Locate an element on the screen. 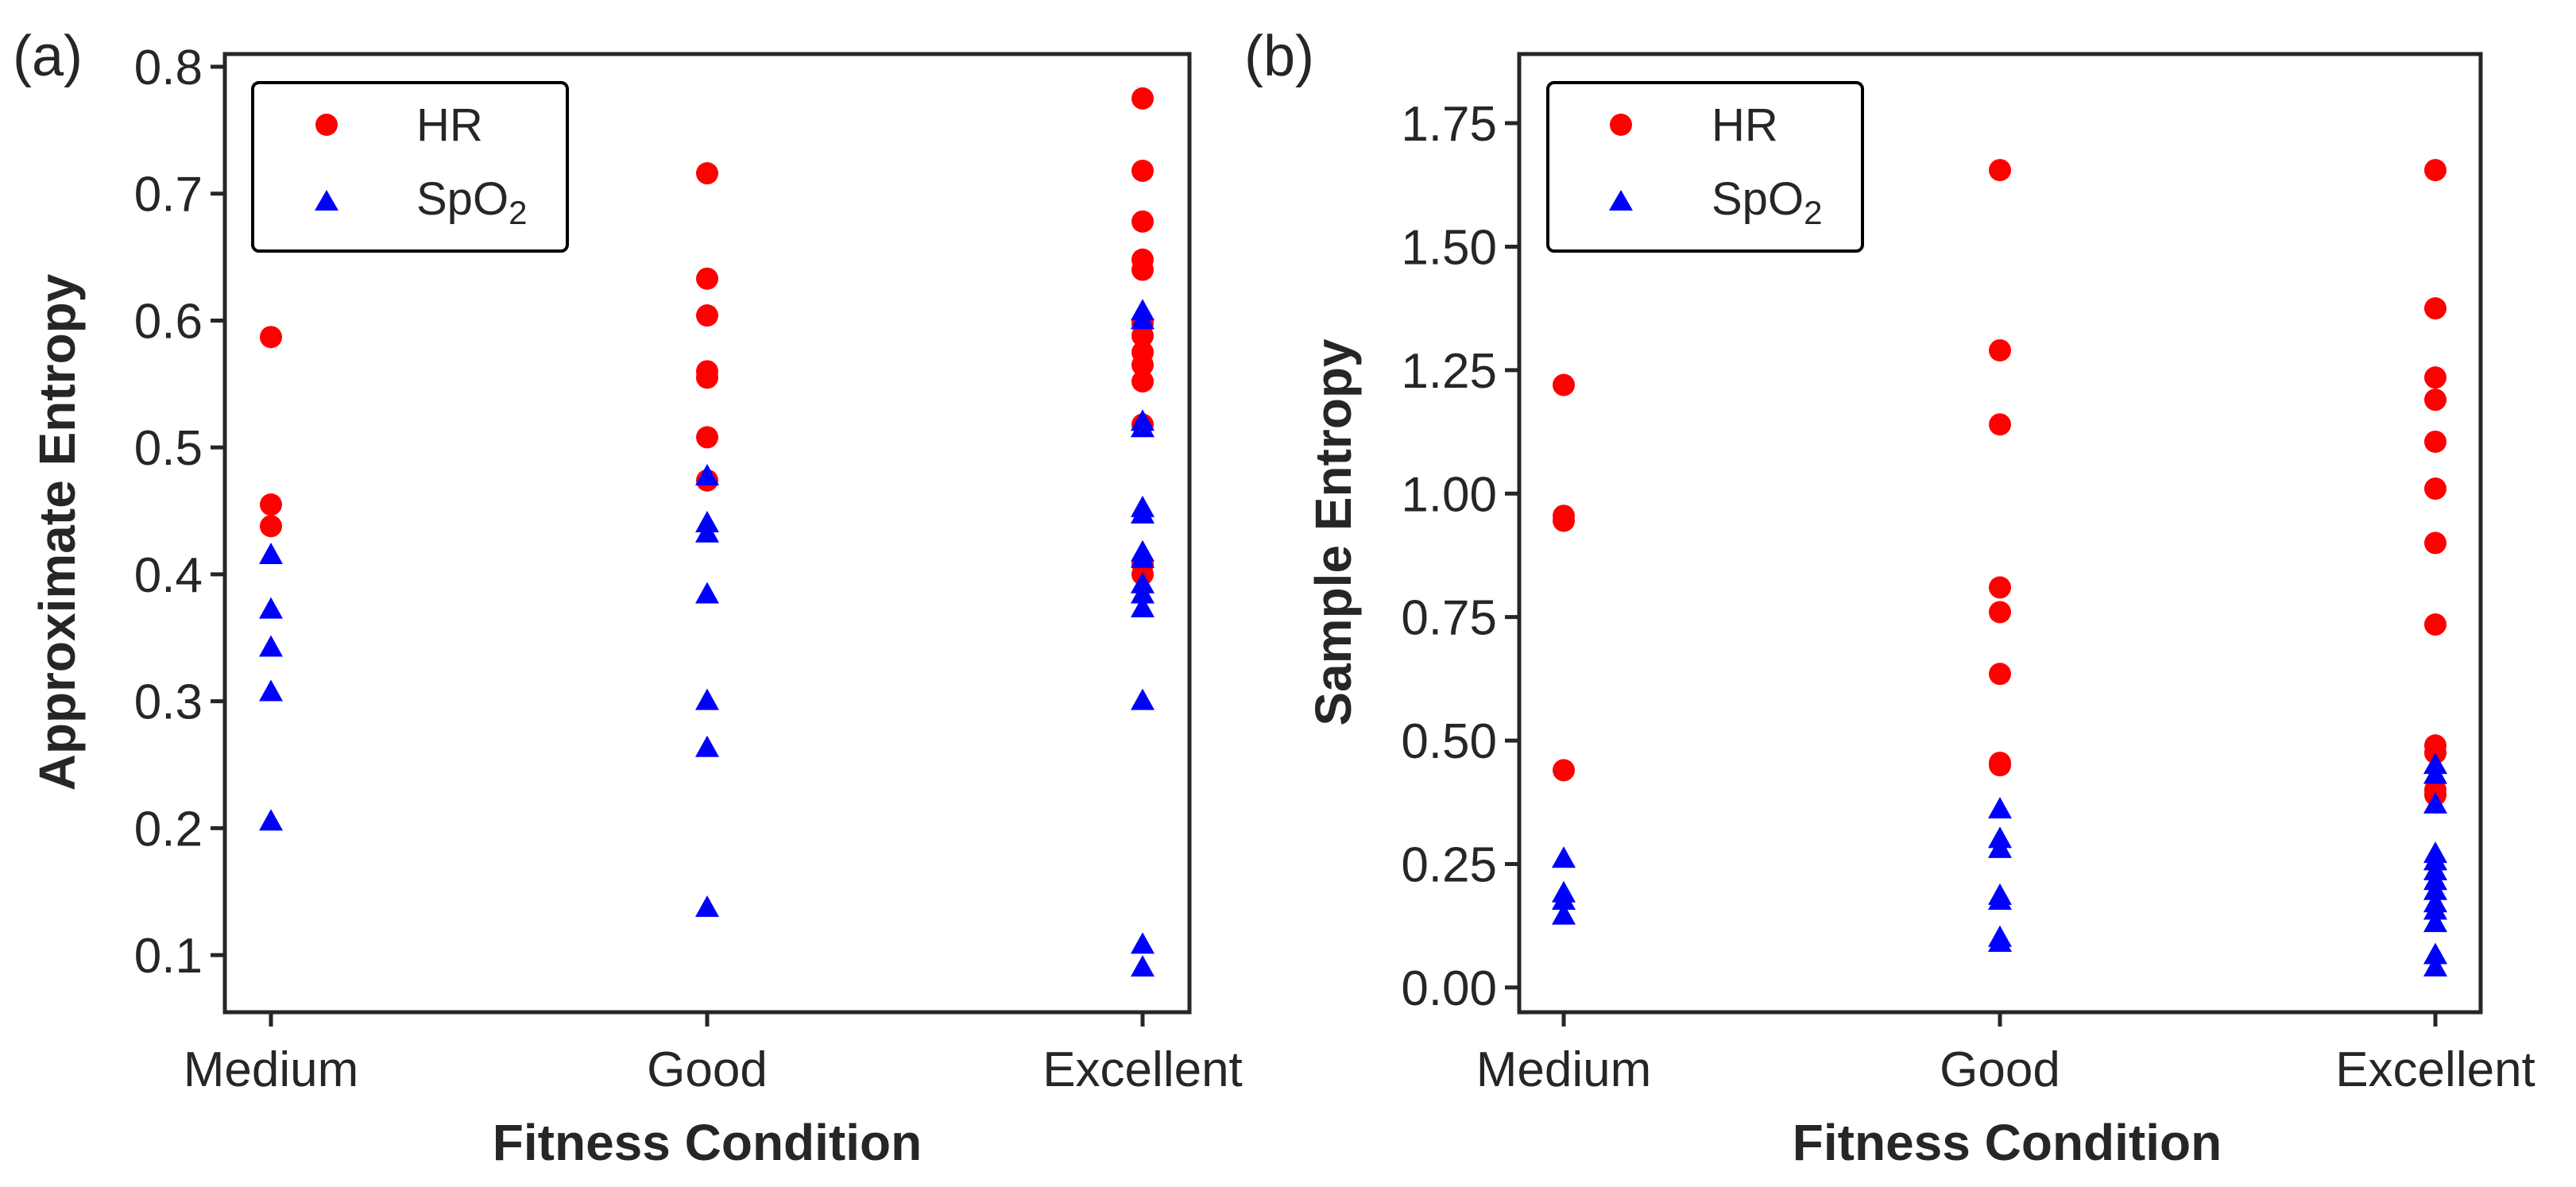 The width and height of the screenshot is (2576, 1187). panel-a-xtick-label: Good is located at coordinates (707, 1069).